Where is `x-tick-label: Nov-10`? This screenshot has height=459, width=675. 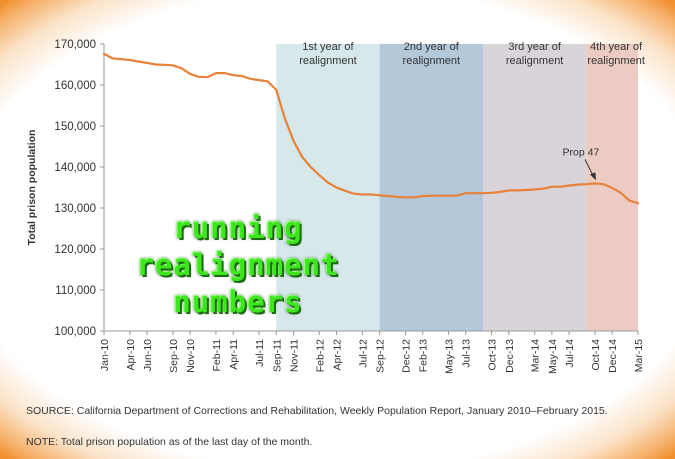
x-tick-label: Nov-10 is located at coordinates (191, 356).